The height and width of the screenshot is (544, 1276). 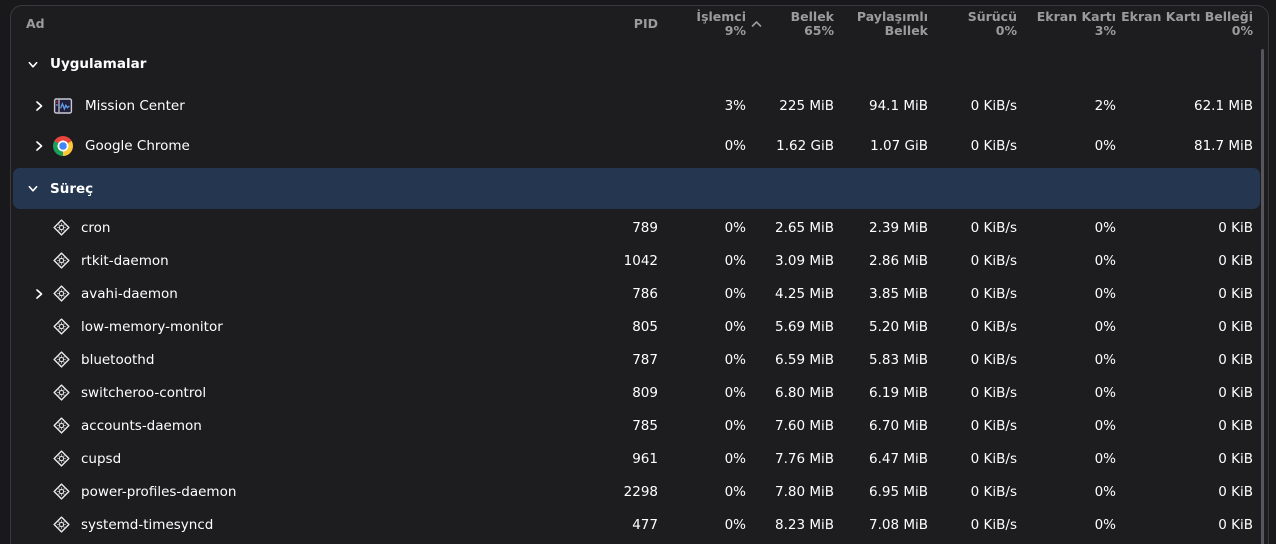 What do you see at coordinates (290, 260) in the screenshot?
I see `name-cell: rtkit-daemon` at bounding box center [290, 260].